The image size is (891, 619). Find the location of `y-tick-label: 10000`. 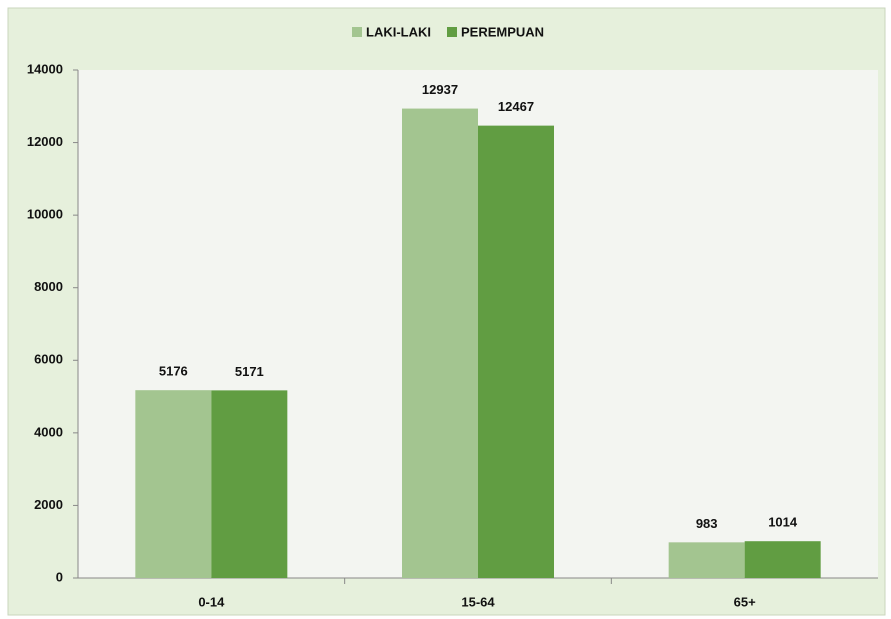

y-tick-label: 10000 is located at coordinates (45, 214).